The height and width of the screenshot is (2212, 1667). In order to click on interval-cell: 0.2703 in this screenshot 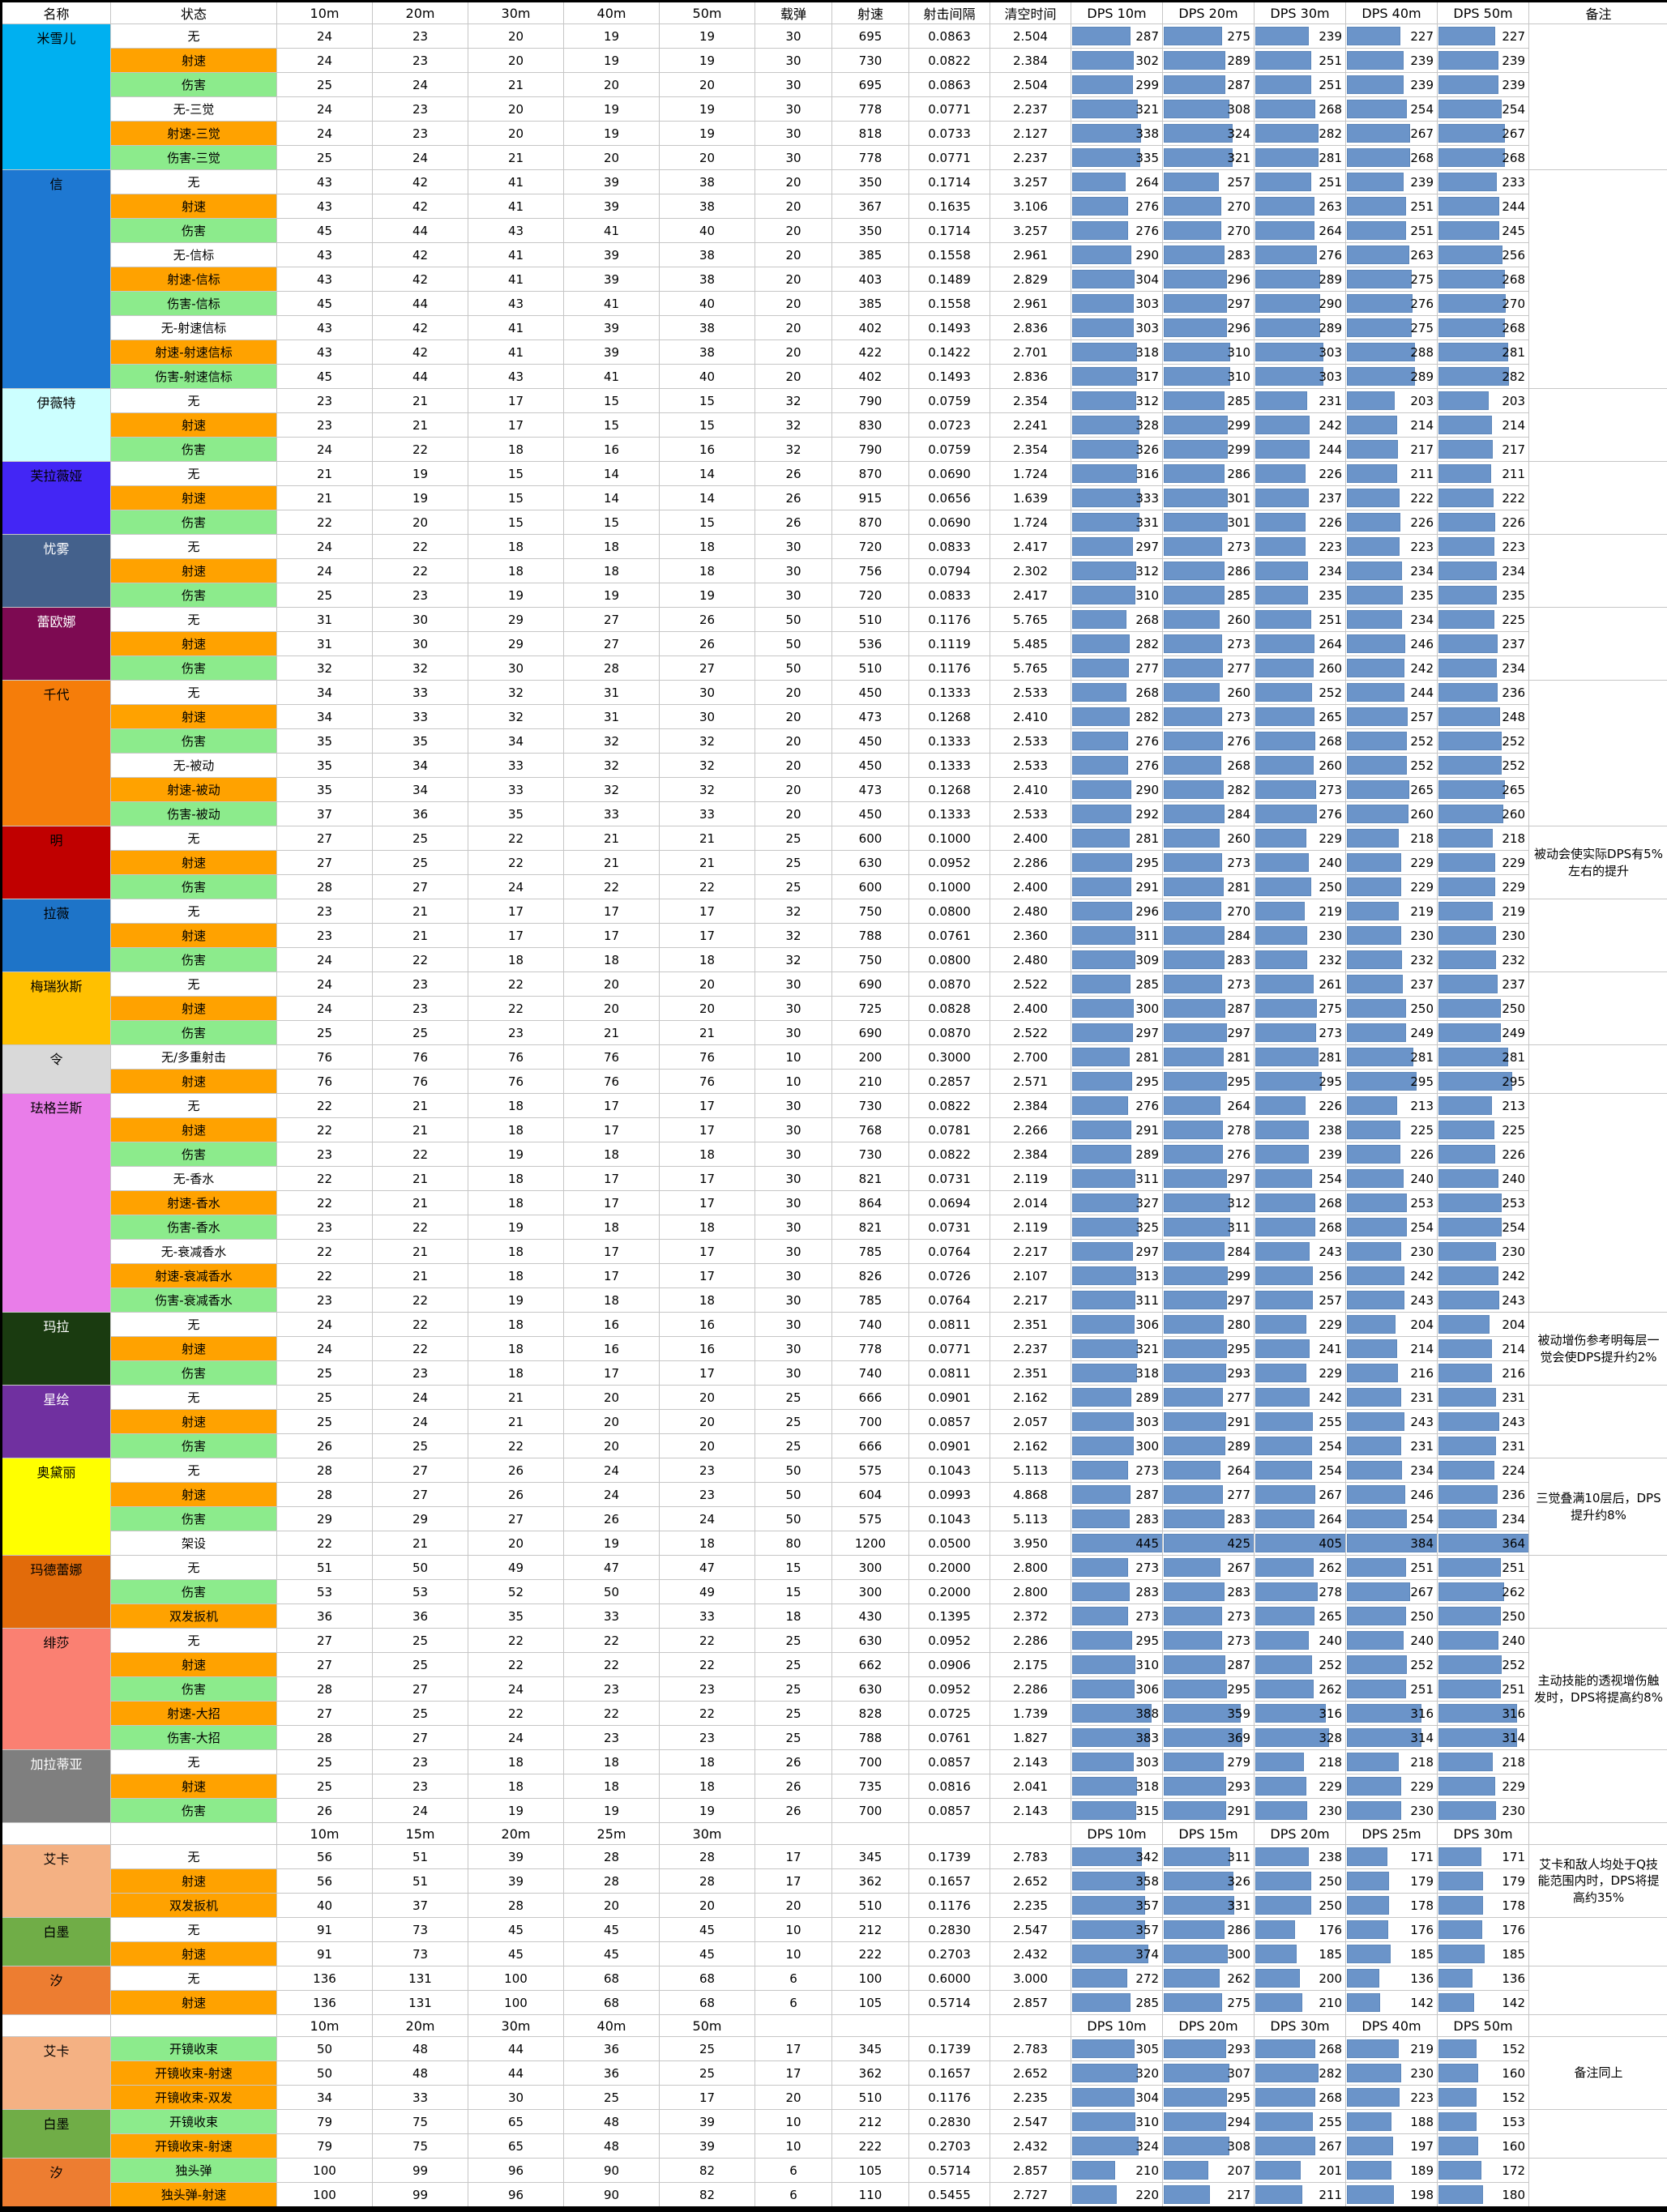, I will do `click(949, 2146)`.